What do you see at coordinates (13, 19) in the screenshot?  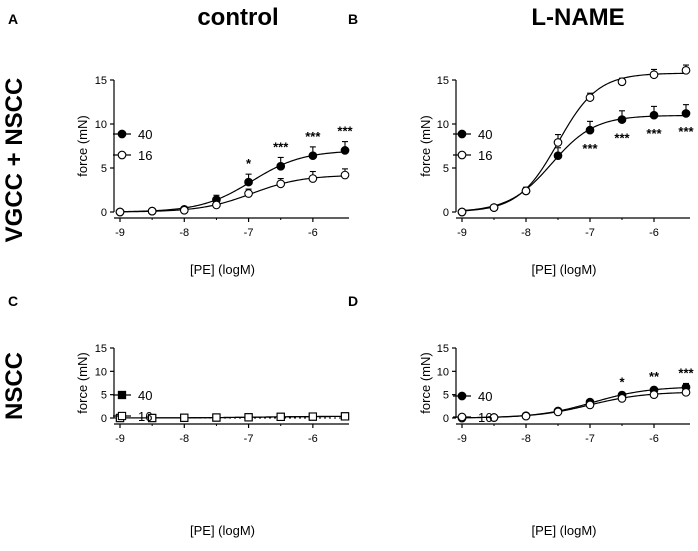 I see `panel-letter: A` at bounding box center [13, 19].